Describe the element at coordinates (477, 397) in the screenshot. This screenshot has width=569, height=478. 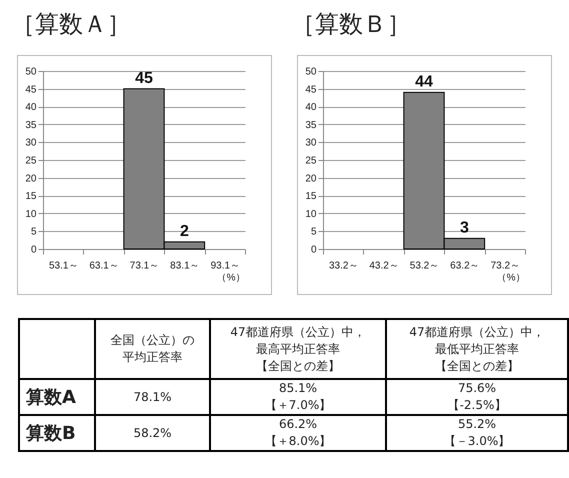
I see `text: 75.6% 【-2.5%】` at that location.